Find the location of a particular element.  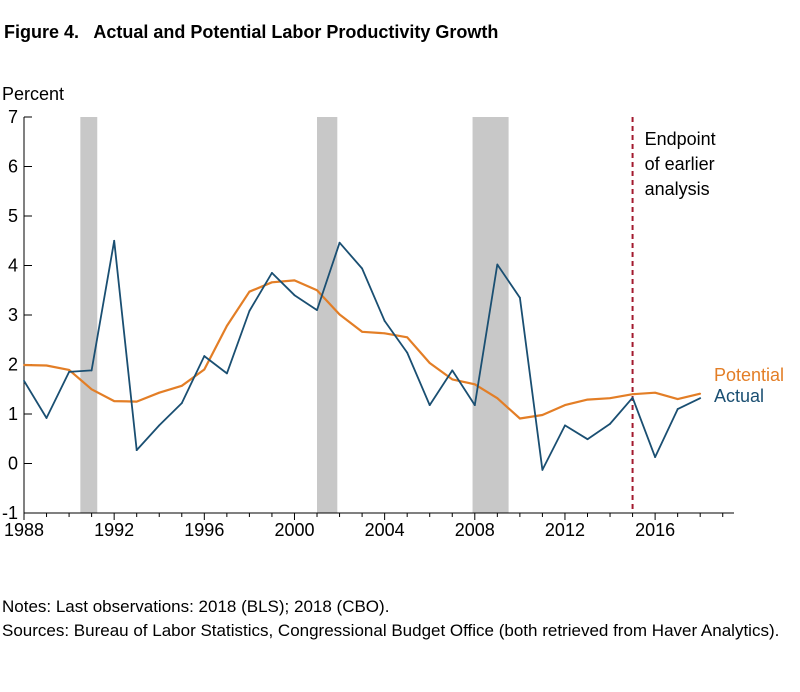

legend-label-actual: Actual is located at coordinates (739, 396).